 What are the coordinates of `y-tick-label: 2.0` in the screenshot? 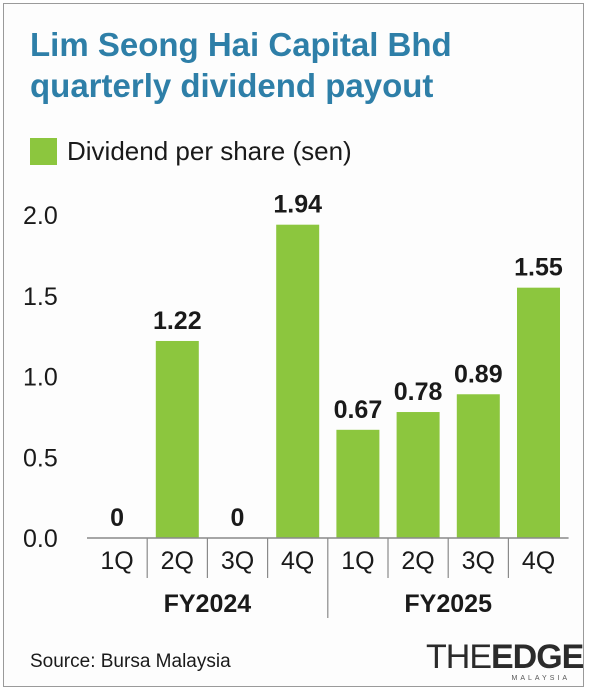 It's located at (40, 216).